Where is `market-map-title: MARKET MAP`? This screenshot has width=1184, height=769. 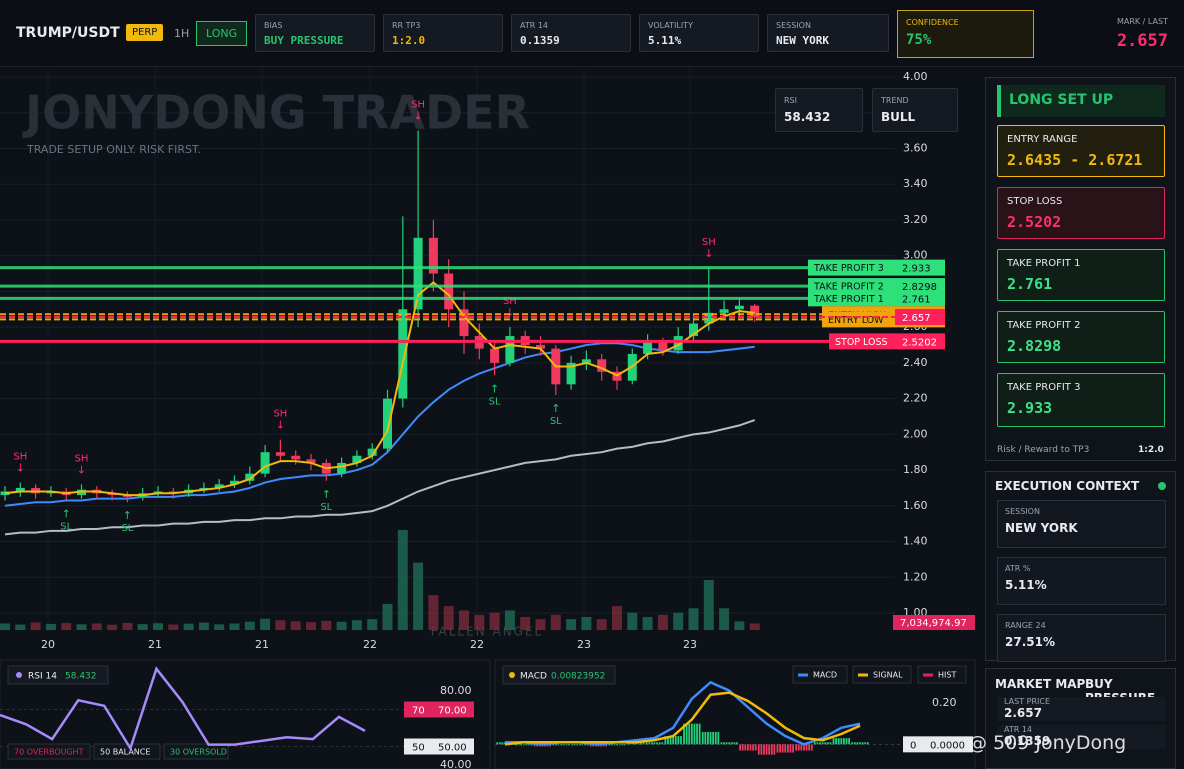
market-map-title: MARKET MAP is located at coordinates (1040, 684).